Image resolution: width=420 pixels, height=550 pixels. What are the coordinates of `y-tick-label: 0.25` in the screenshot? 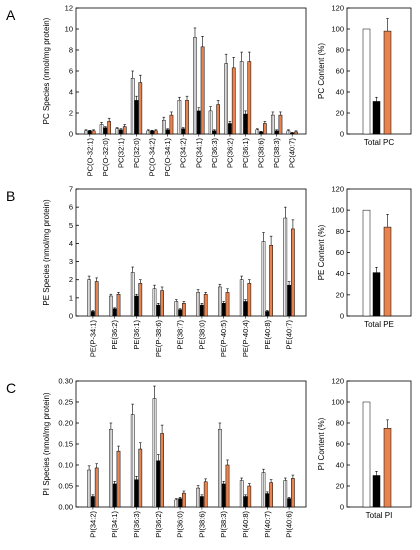 It's located at (65, 402).